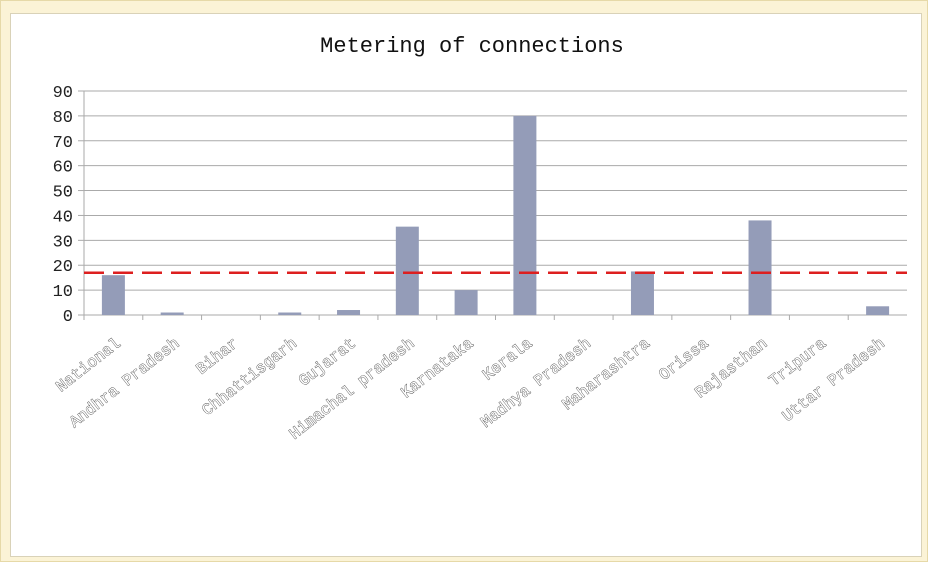 The width and height of the screenshot is (928, 562). What do you see at coordinates (63, 168) in the screenshot?
I see `y-tick-label: 60` at bounding box center [63, 168].